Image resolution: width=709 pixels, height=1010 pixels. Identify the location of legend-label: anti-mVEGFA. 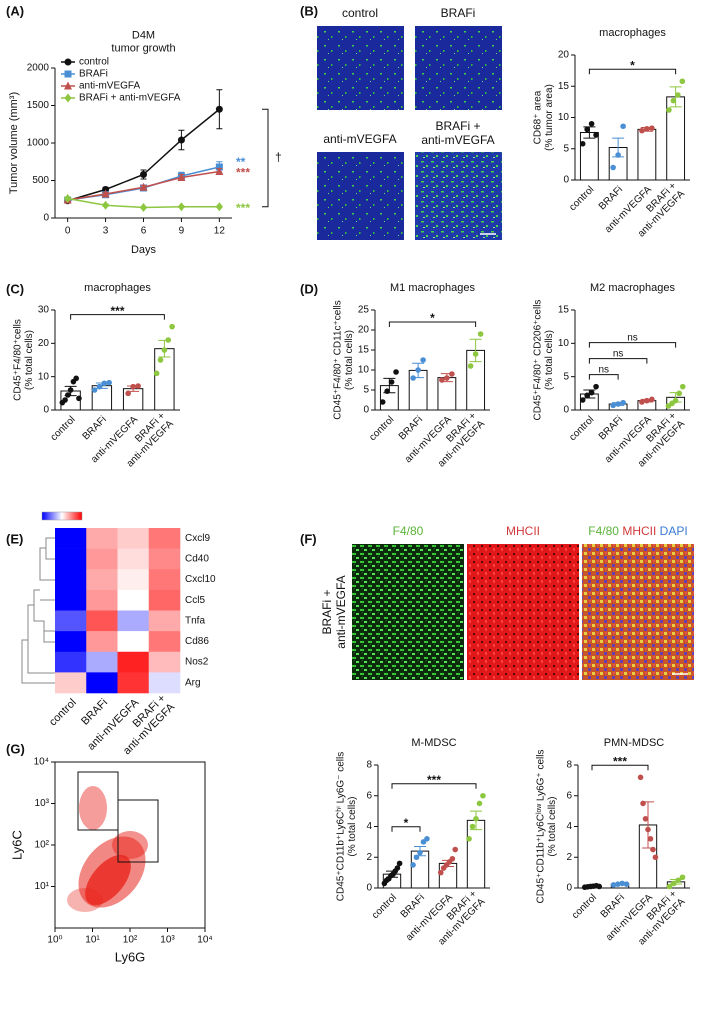
(109, 86).